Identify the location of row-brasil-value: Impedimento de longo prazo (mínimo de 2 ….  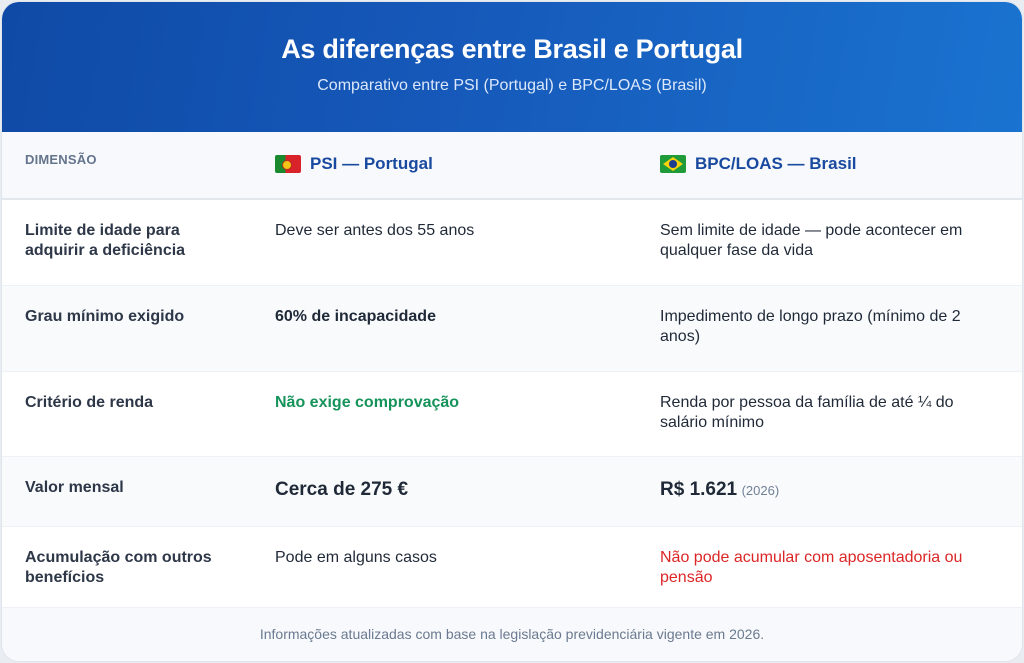
(810, 326).